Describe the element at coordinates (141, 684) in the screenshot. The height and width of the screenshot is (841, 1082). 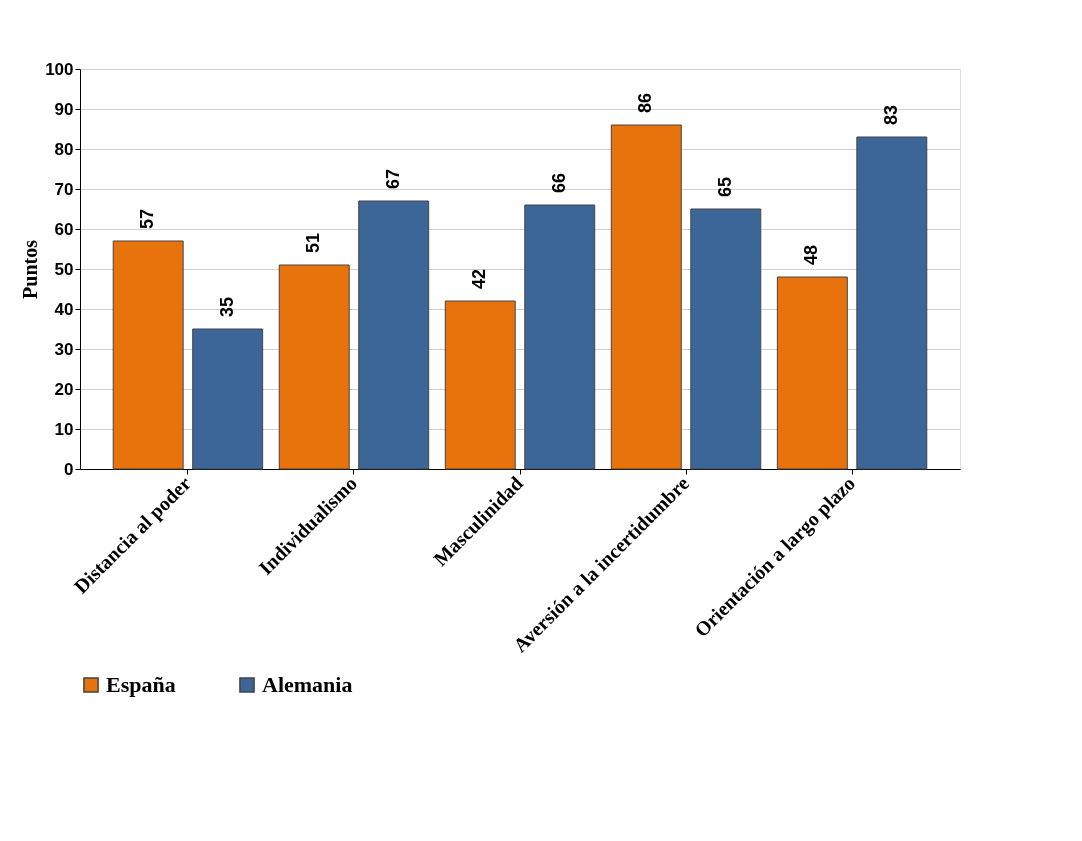
I see `legend-label: España` at that location.